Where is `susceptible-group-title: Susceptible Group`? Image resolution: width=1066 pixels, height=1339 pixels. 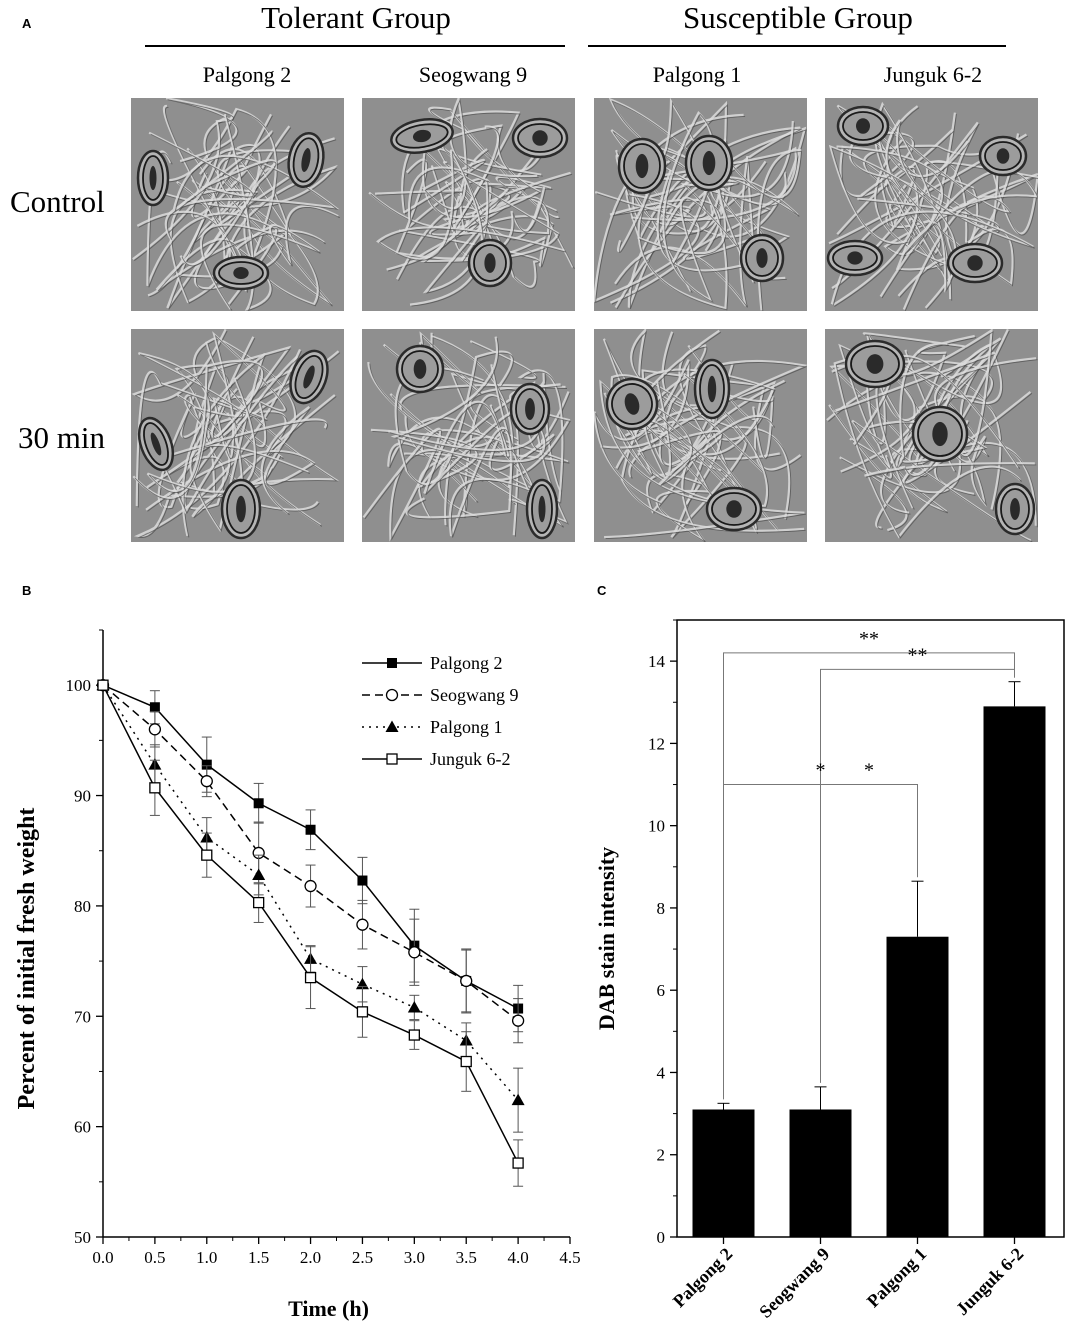
susceptible-group-title: Susceptible Group is located at coordinates (798, 17).